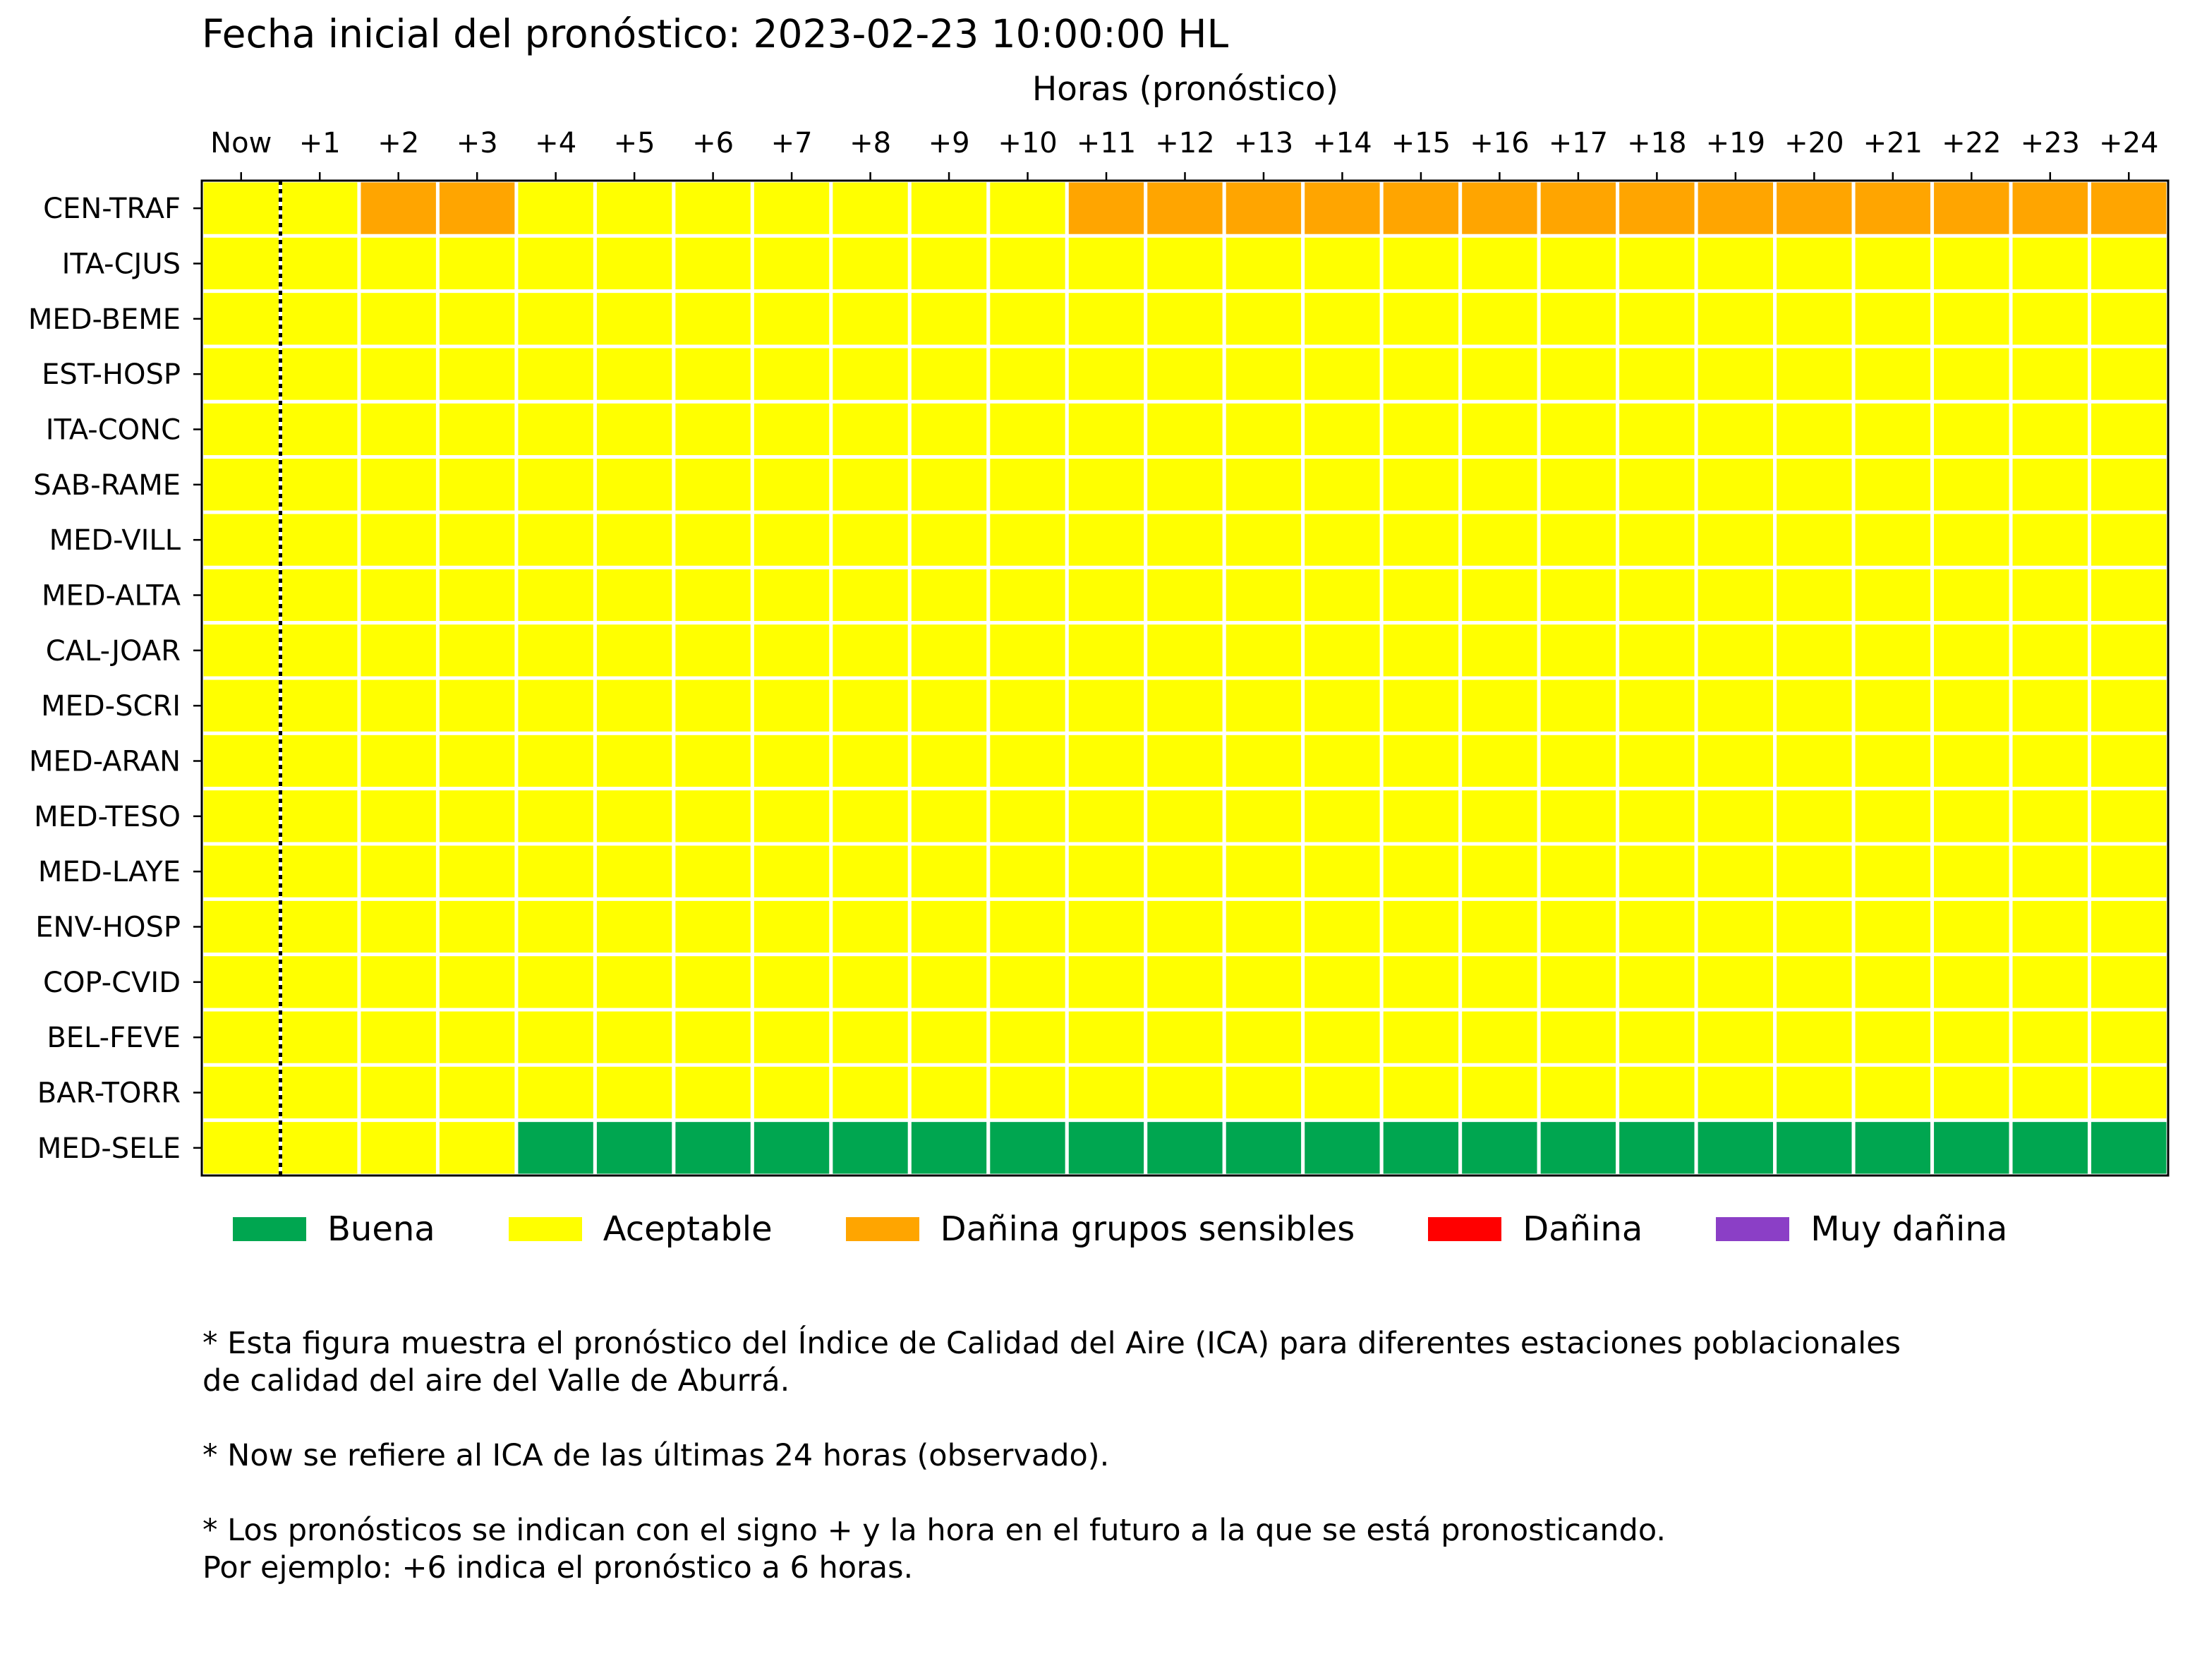  I want to click on x-tick-label: +24, so click(2129, 143).